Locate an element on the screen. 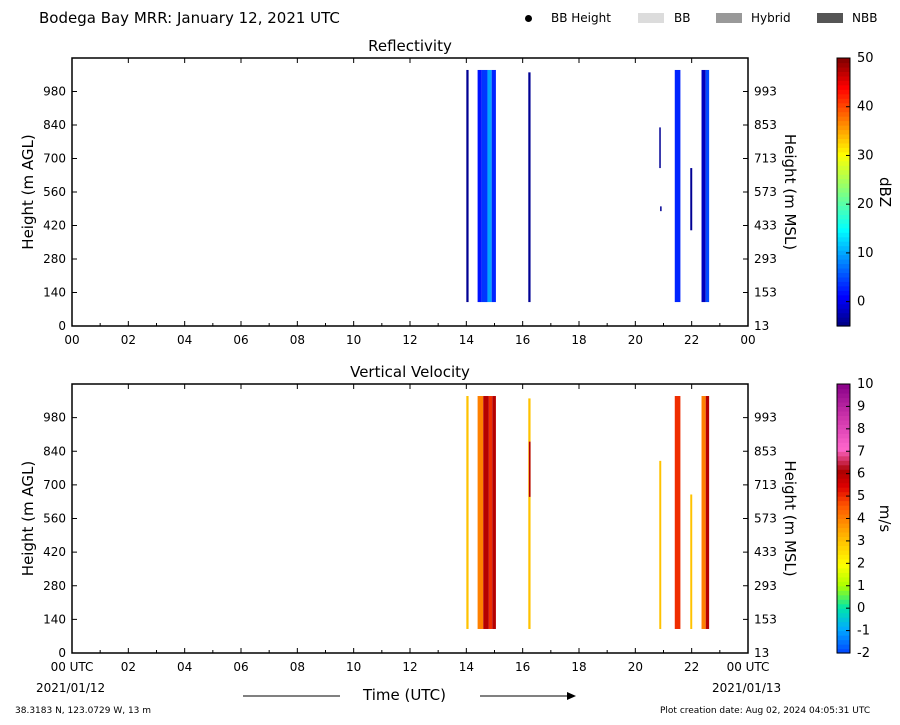 This screenshot has width=900, height=725. vel-x-tick-label: 00 UTC is located at coordinates (72, 667).